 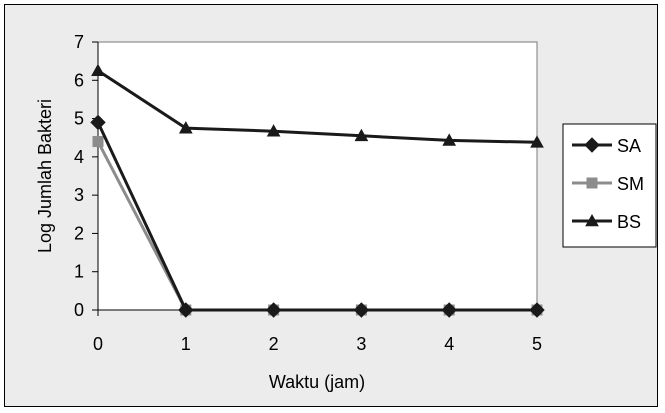 I want to click on x-tick-label: 4, so click(x=449, y=344).